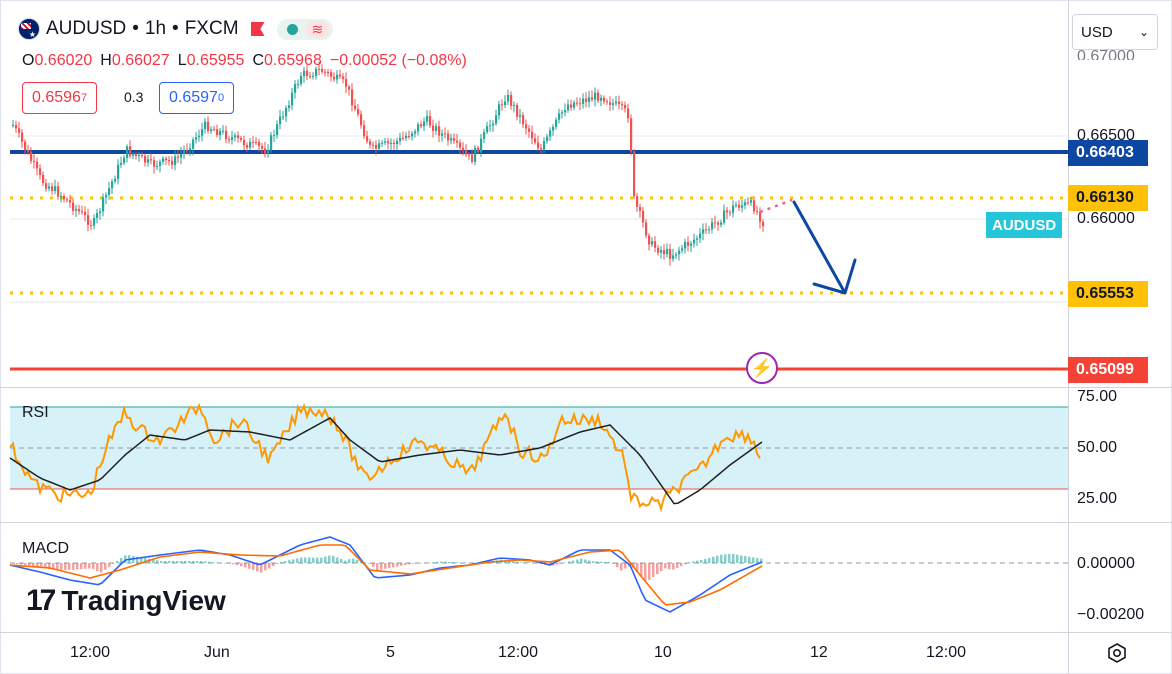 The height and width of the screenshot is (674, 1172). Describe the element at coordinates (819, 652) in the screenshot. I see `time-axis-label: 12` at that location.